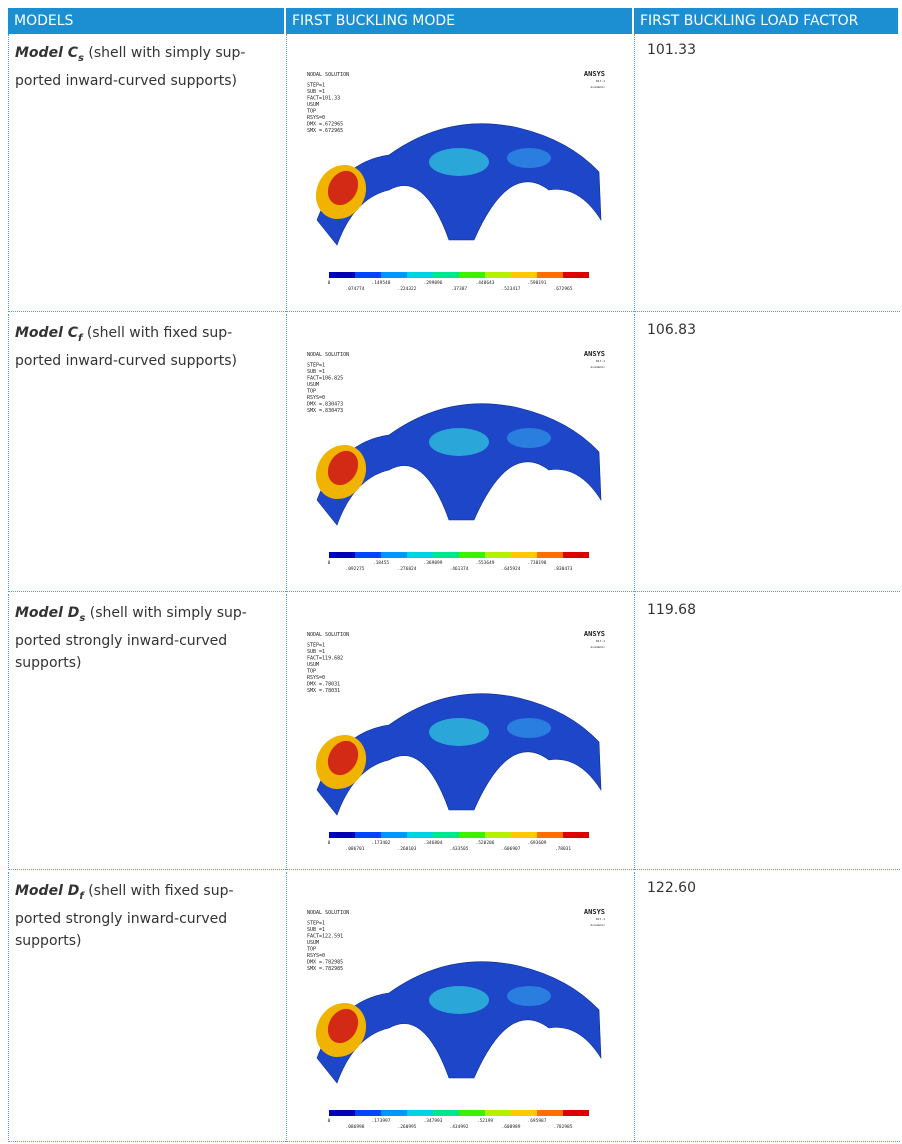  What do you see at coordinates (459, 849) in the screenshot?
I see `legend-value: .433505` at bounding box center [459, 849].